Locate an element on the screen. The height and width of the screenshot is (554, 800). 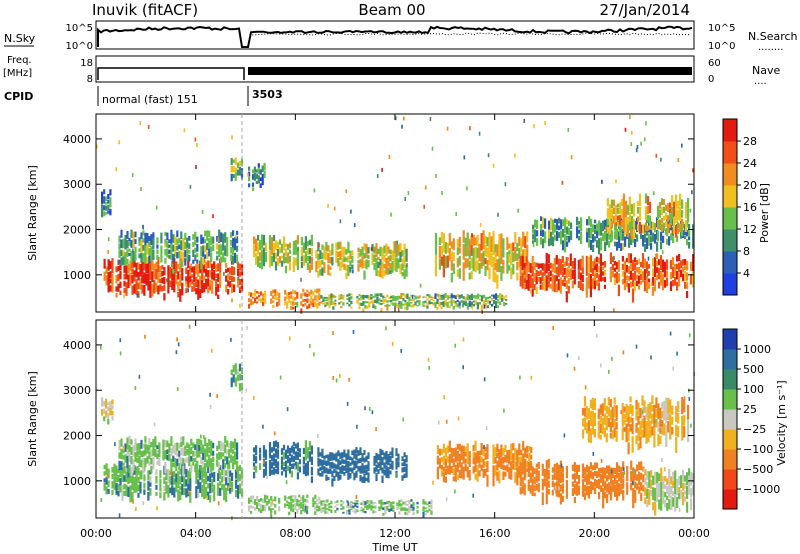
colorbar-tick-label: −500 is located at coordinates (758, 469).